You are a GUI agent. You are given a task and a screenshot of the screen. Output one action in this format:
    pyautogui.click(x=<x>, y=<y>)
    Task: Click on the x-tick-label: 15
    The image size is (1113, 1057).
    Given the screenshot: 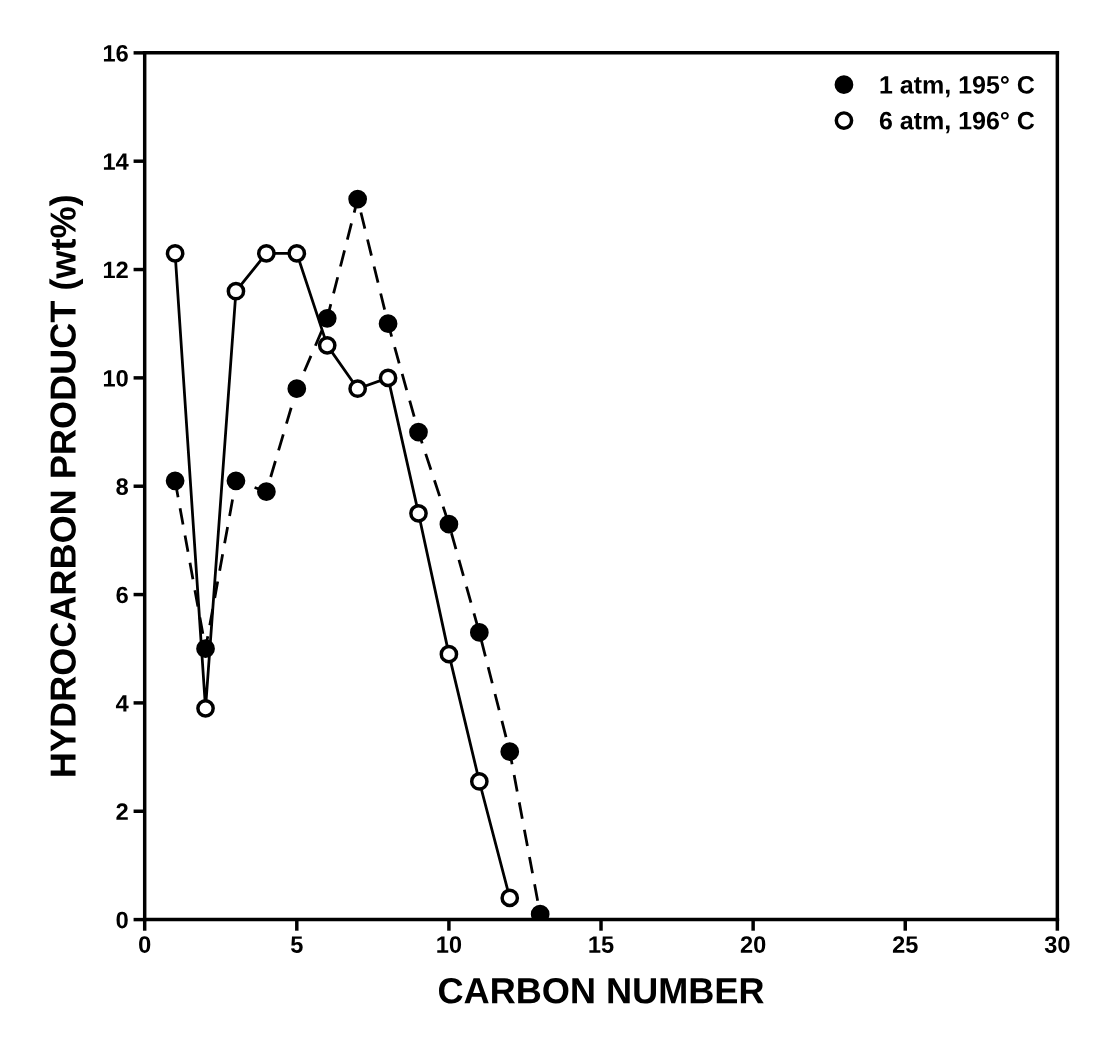 What is the action you would take?
    pyautogui.click(x=601, y=944)
    